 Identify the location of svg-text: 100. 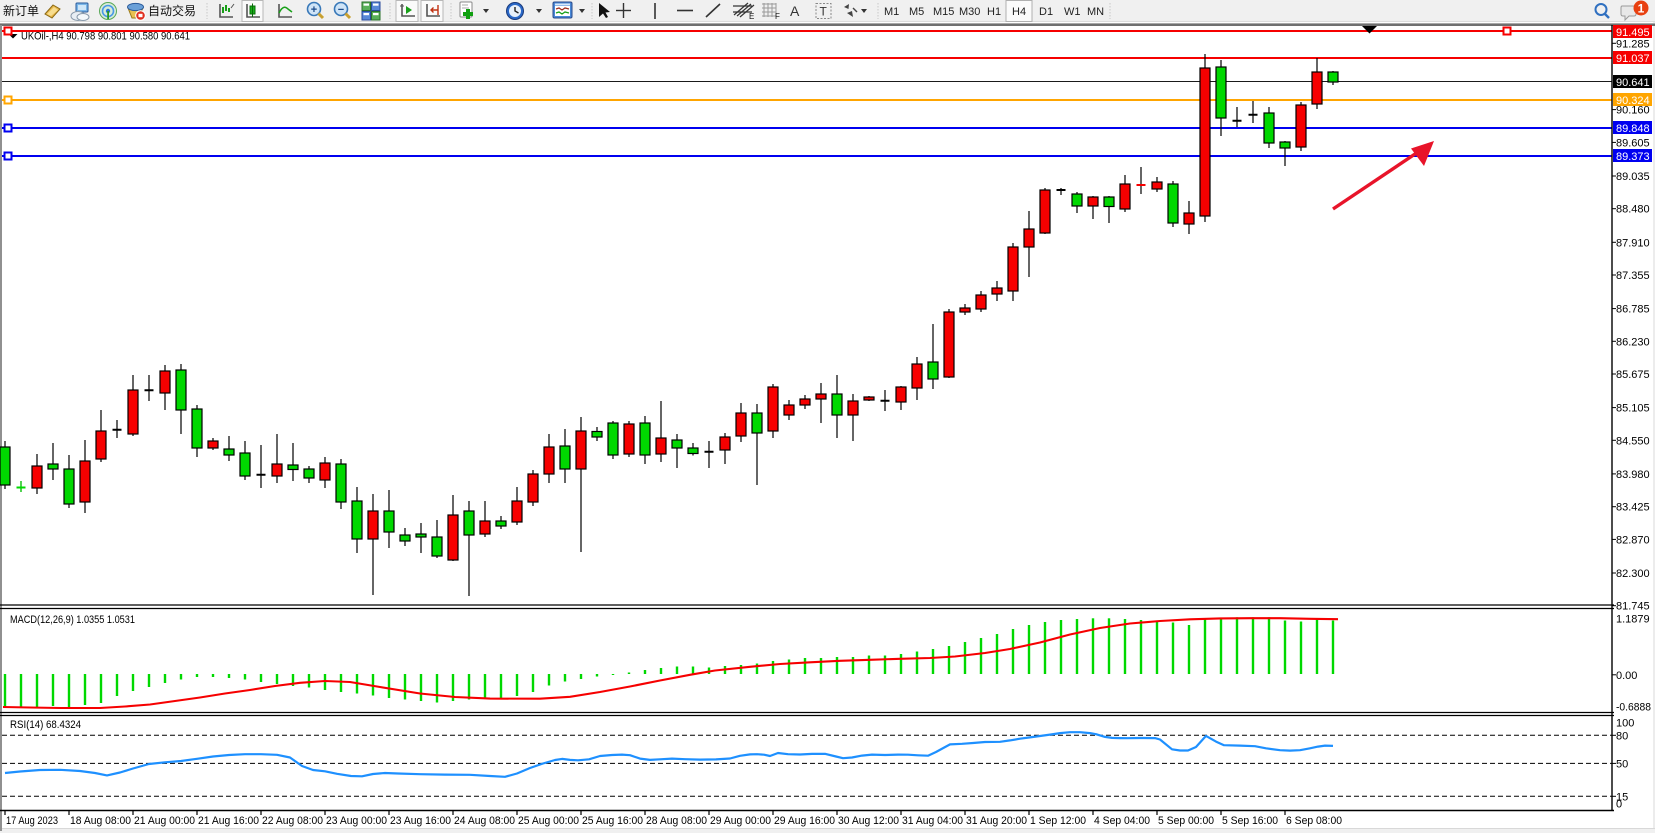
(1625, 724).